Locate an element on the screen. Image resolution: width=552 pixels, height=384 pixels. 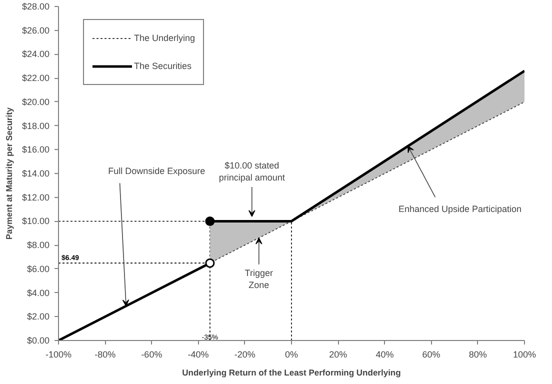
x-tick-label: -80% is located at coordinates (105, 355).